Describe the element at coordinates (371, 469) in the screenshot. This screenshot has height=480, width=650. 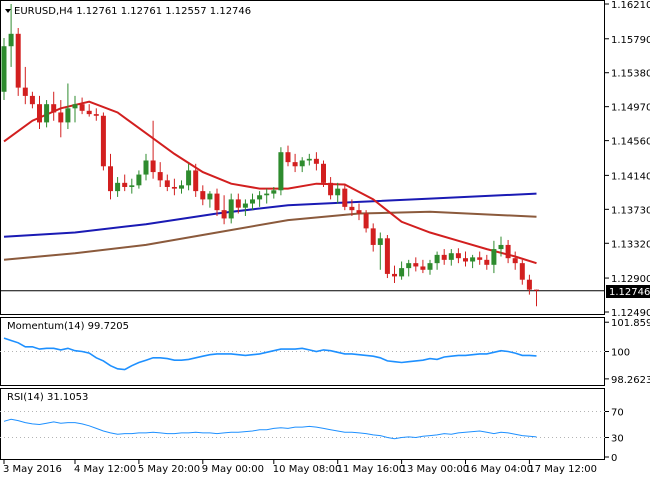
I see `time-tick-label: 11 May 16:00` at that location.